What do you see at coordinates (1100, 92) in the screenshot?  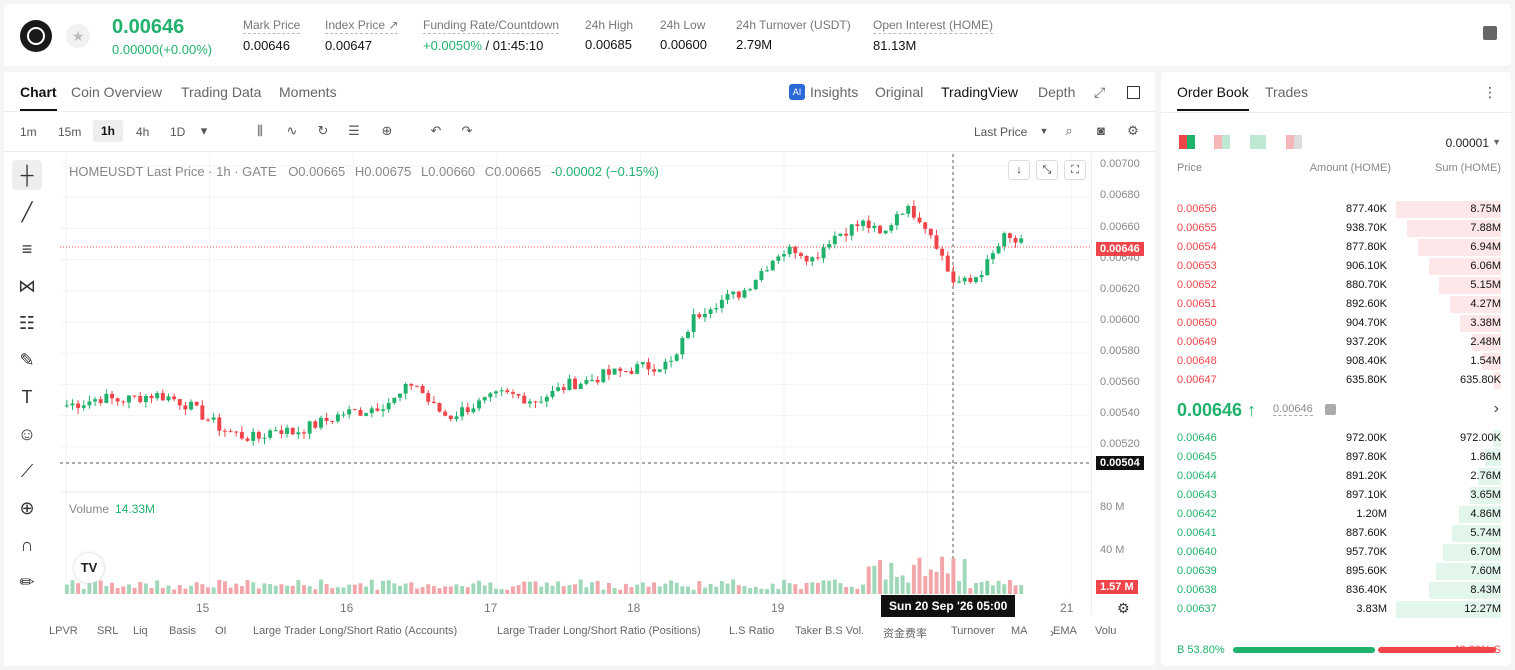 I see `expand-icon: ⤢` at bounding box center [1100, 92].